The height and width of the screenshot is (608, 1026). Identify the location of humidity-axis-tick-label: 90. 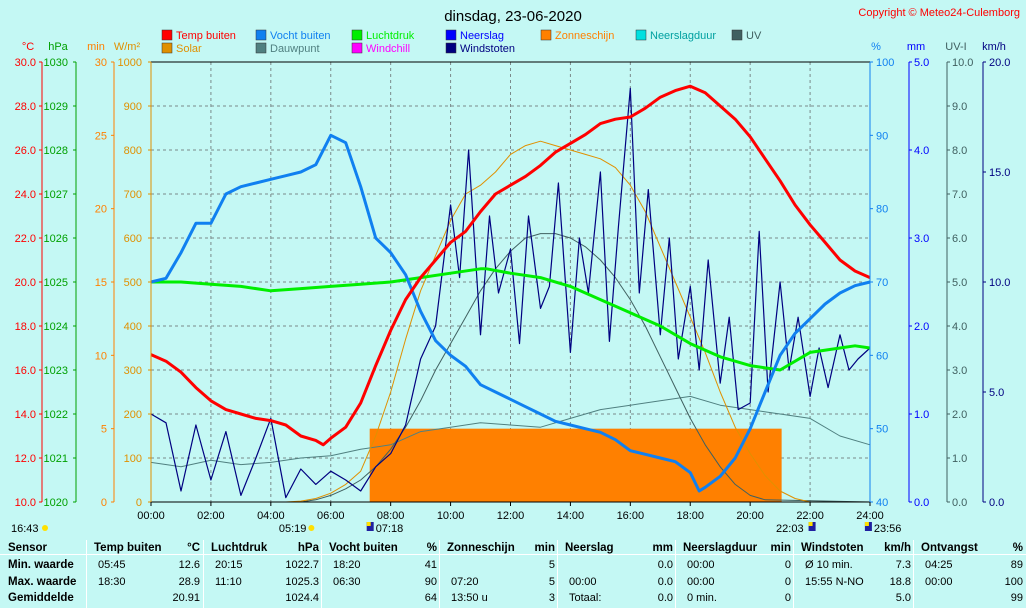
(882, 136).